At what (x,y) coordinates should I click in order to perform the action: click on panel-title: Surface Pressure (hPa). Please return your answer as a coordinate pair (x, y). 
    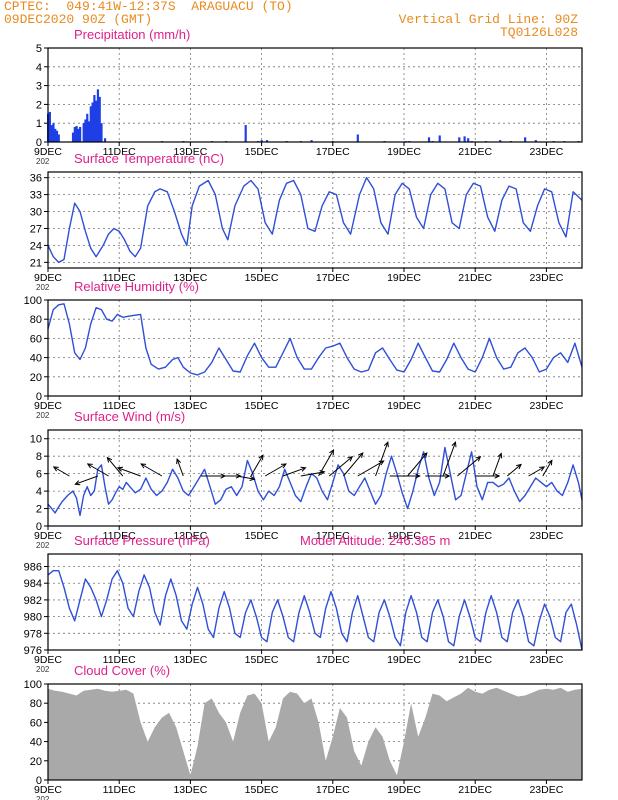
    Looking at the image, I should click on (142, 540).